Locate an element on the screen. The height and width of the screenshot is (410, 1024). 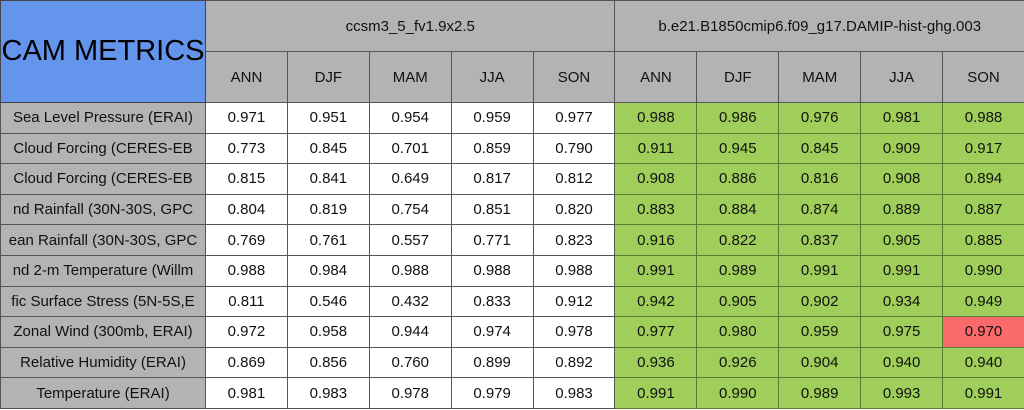
cell-model2: 0.883 is located at coordinates (656, 209).